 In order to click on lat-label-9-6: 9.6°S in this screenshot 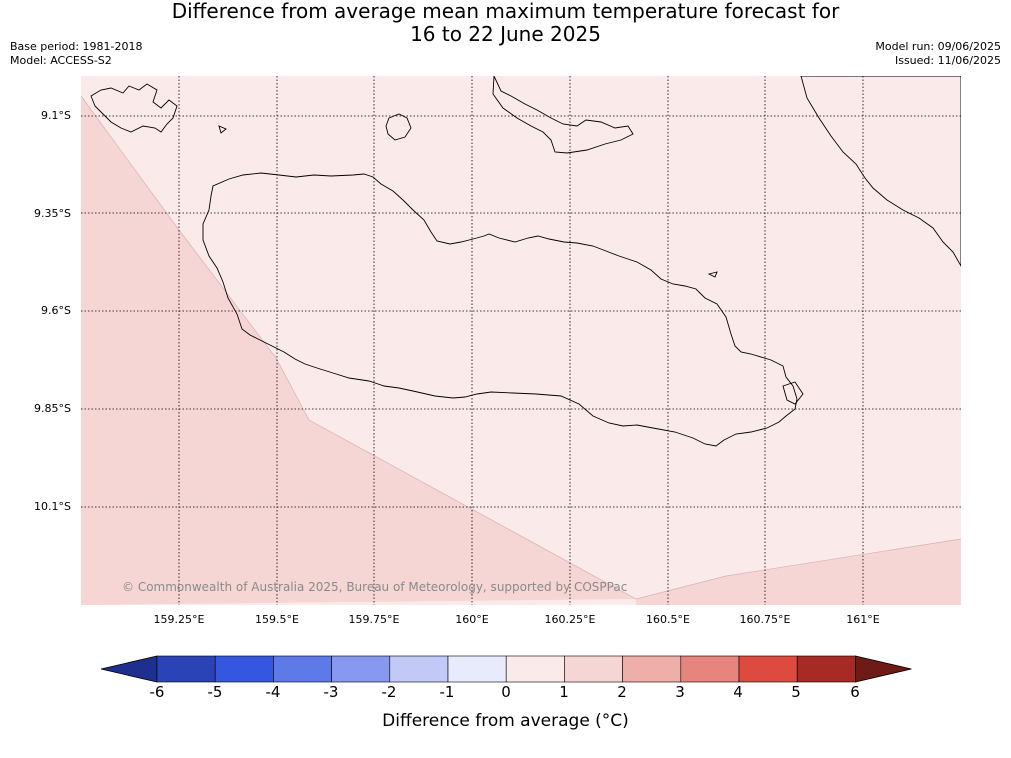, I will do `click(56, 310)`.